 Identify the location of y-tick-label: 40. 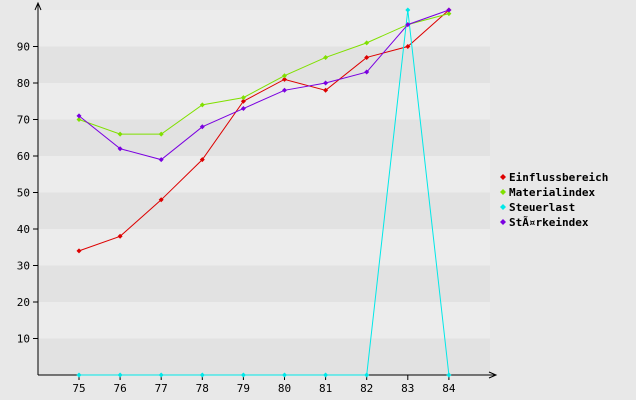
(23, 229).